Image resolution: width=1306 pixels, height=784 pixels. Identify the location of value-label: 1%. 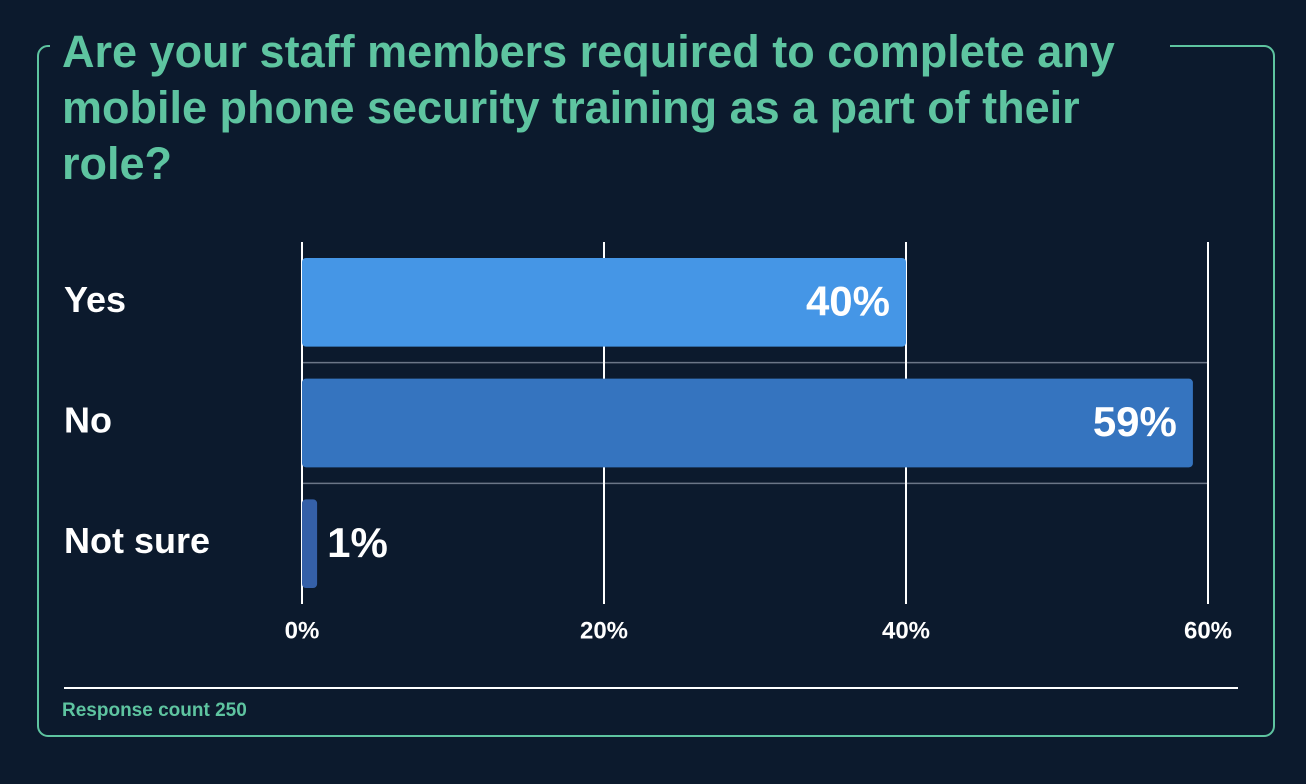
(357, 542).